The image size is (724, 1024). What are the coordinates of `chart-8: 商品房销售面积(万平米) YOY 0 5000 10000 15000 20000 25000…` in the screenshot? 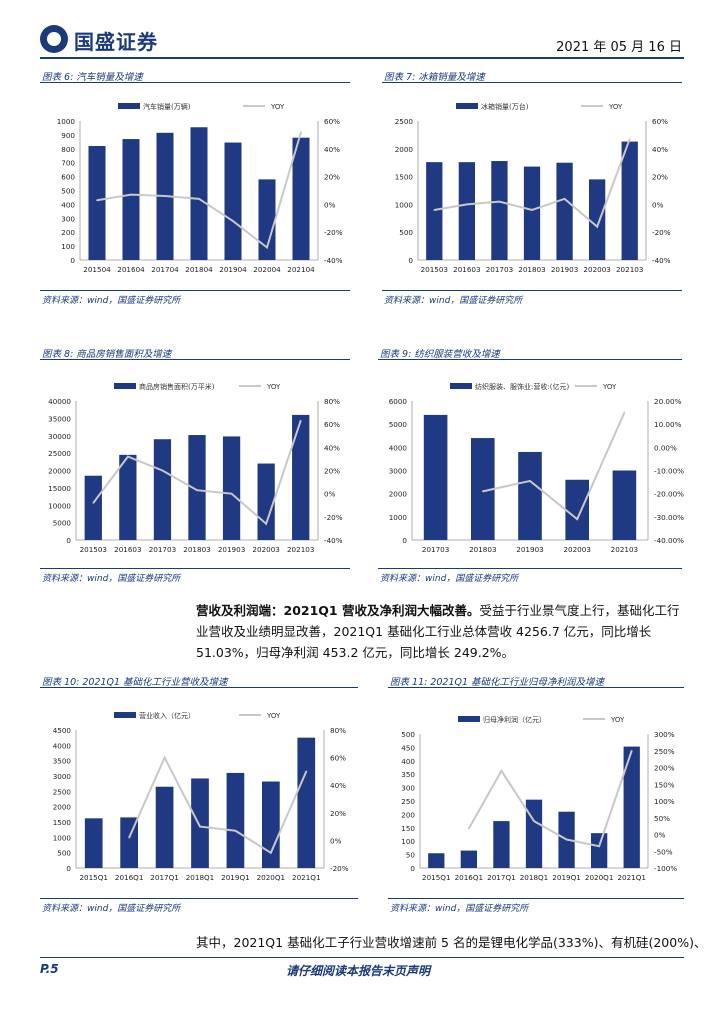 It's located at (198, 467).